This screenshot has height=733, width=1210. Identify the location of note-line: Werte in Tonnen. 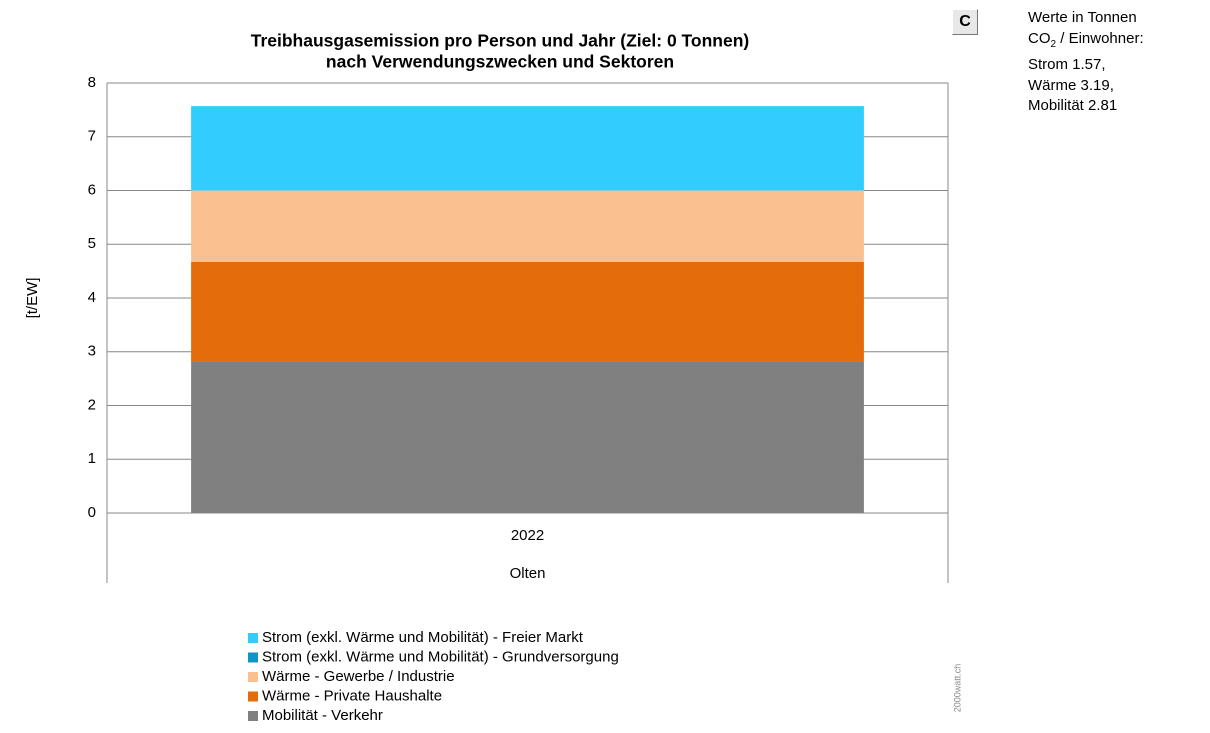
(1082, 17).